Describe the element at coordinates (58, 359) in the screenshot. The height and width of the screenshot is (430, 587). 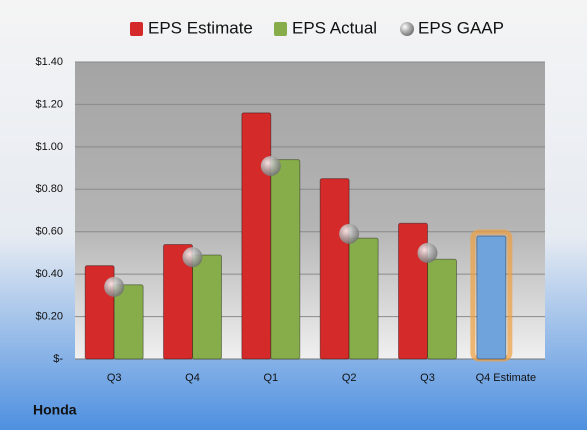
I see `y-tick-label: $-` at that location.